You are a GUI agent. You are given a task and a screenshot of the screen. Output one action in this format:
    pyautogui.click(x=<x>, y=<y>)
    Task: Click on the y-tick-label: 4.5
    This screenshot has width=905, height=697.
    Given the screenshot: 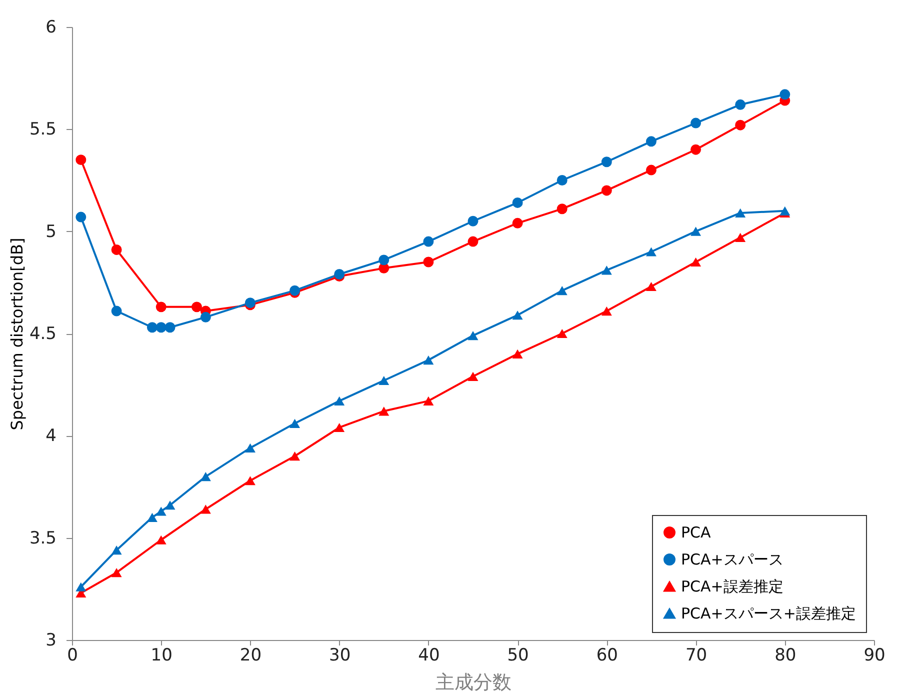 What is the action you would take?
    pyautogui.click(x=42, y=334)
    